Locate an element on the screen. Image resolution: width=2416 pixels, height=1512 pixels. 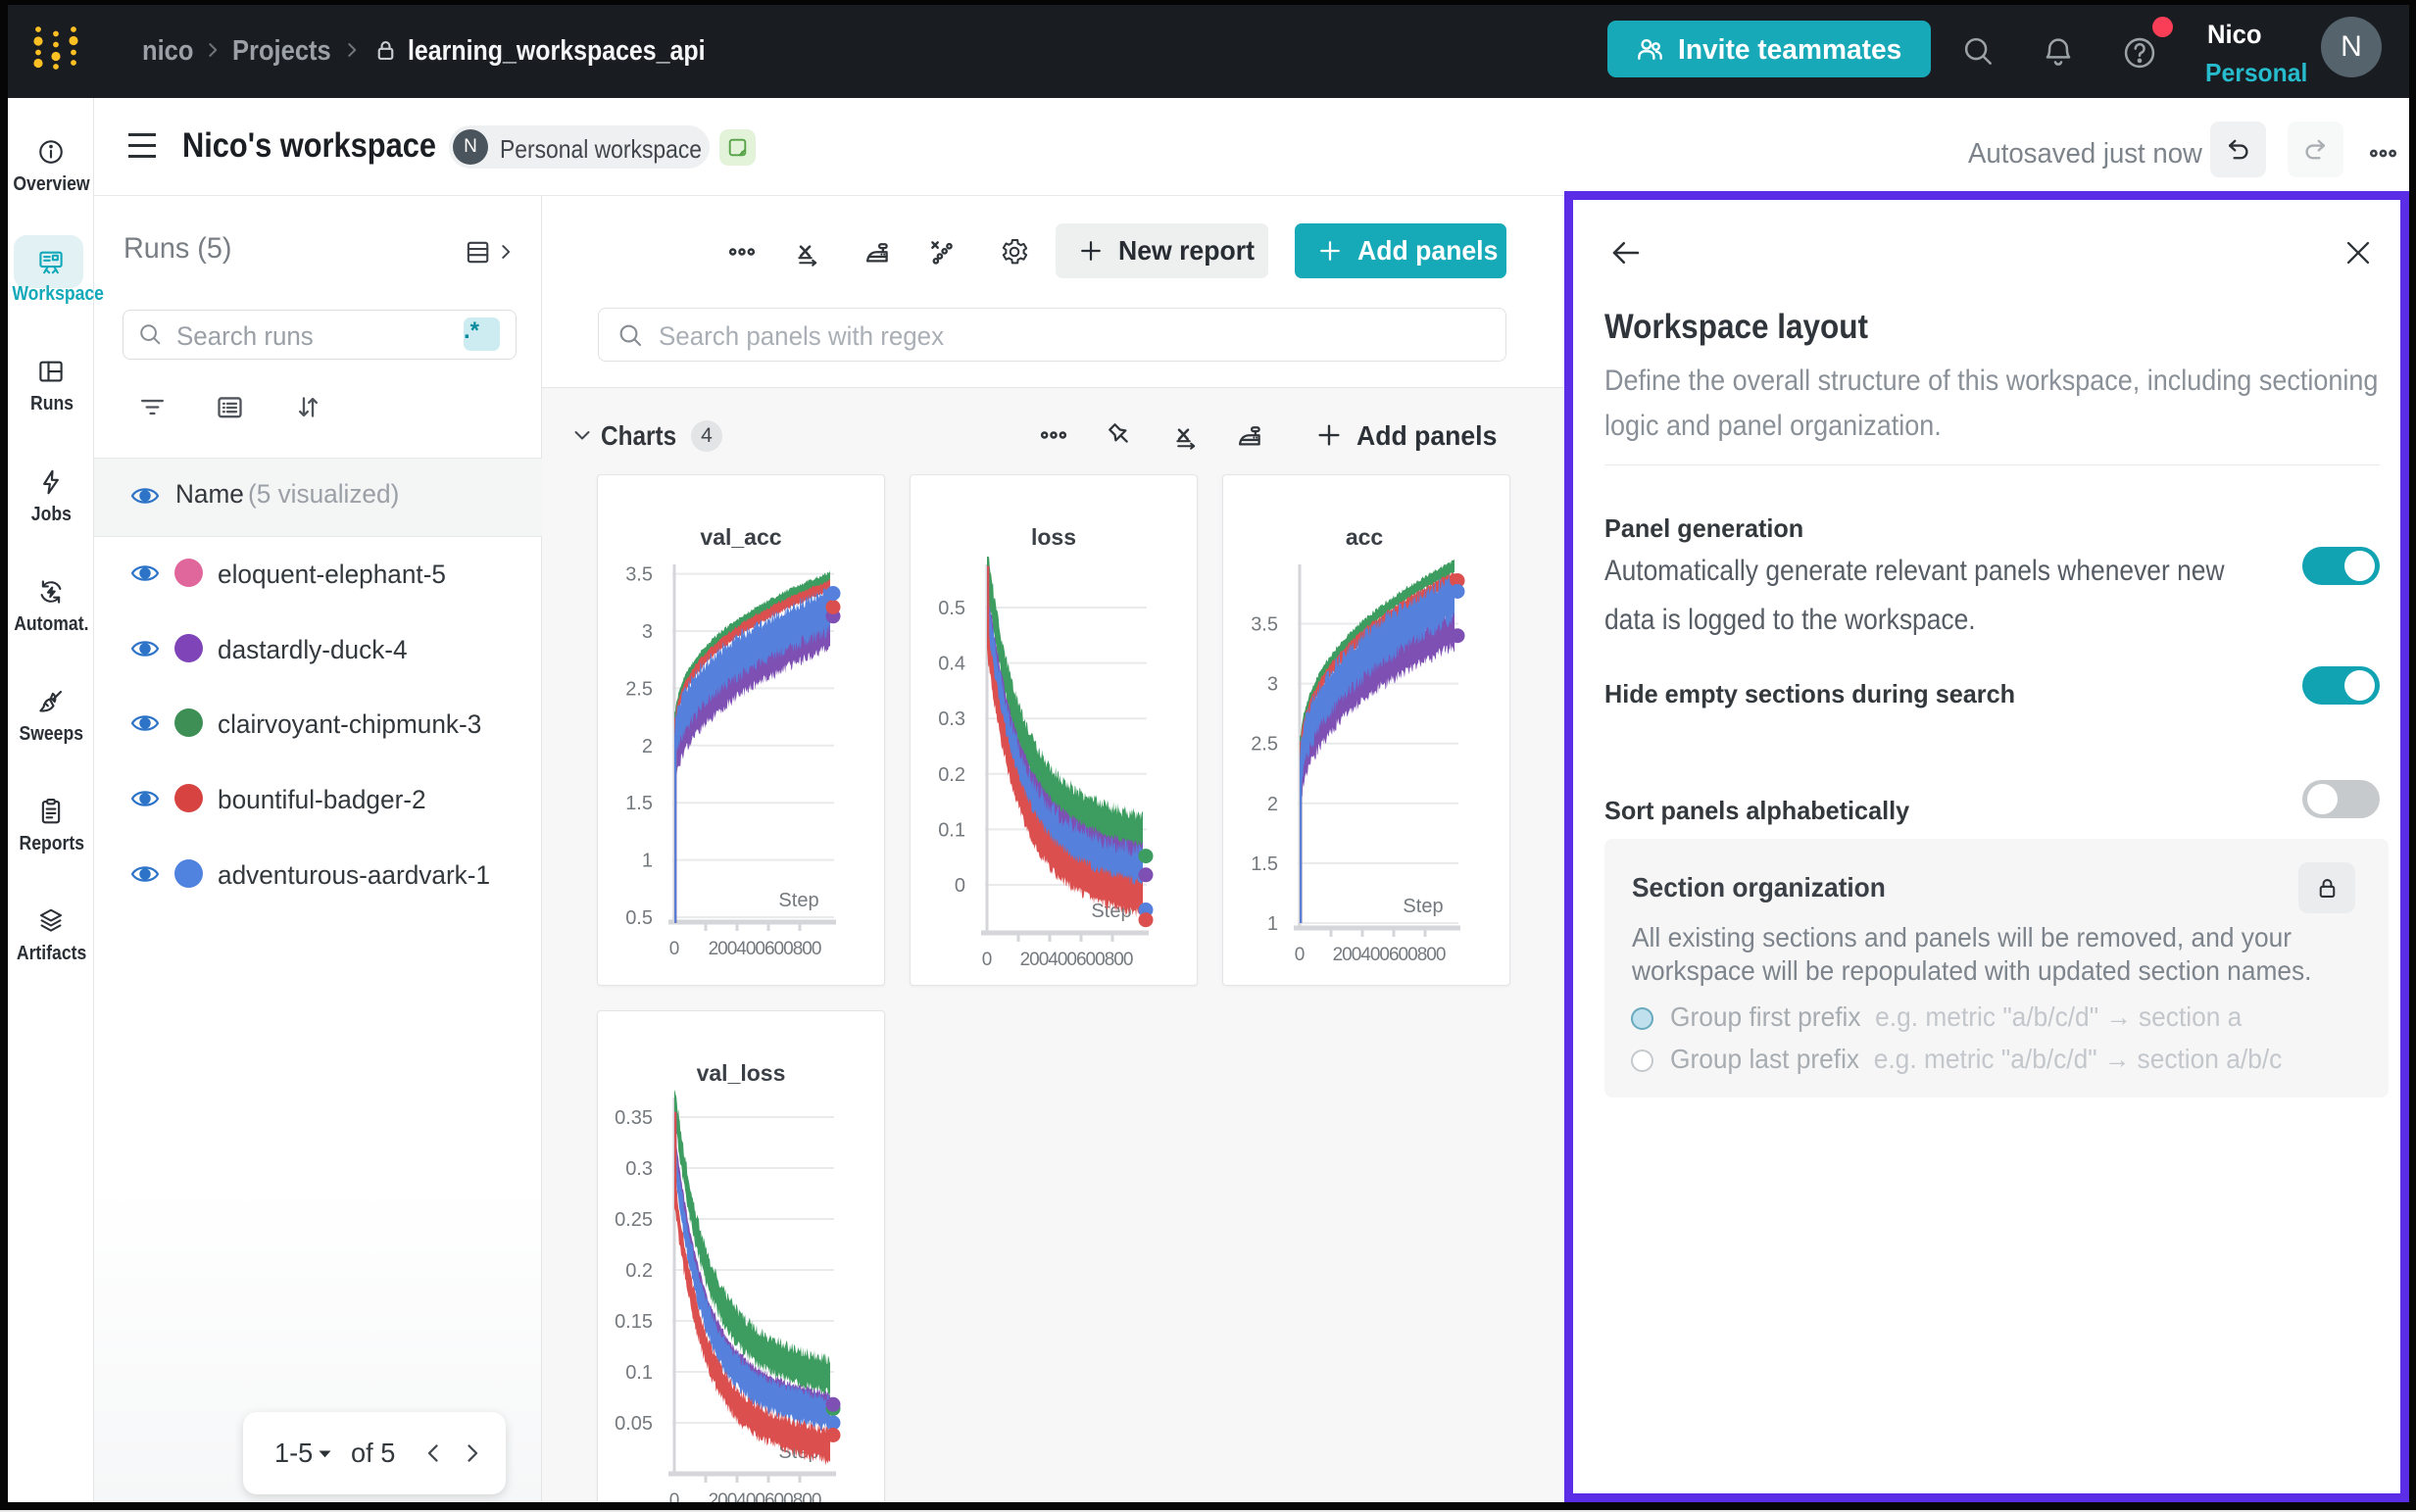
svg-text: val_acc is located at coordinates (740, 537).